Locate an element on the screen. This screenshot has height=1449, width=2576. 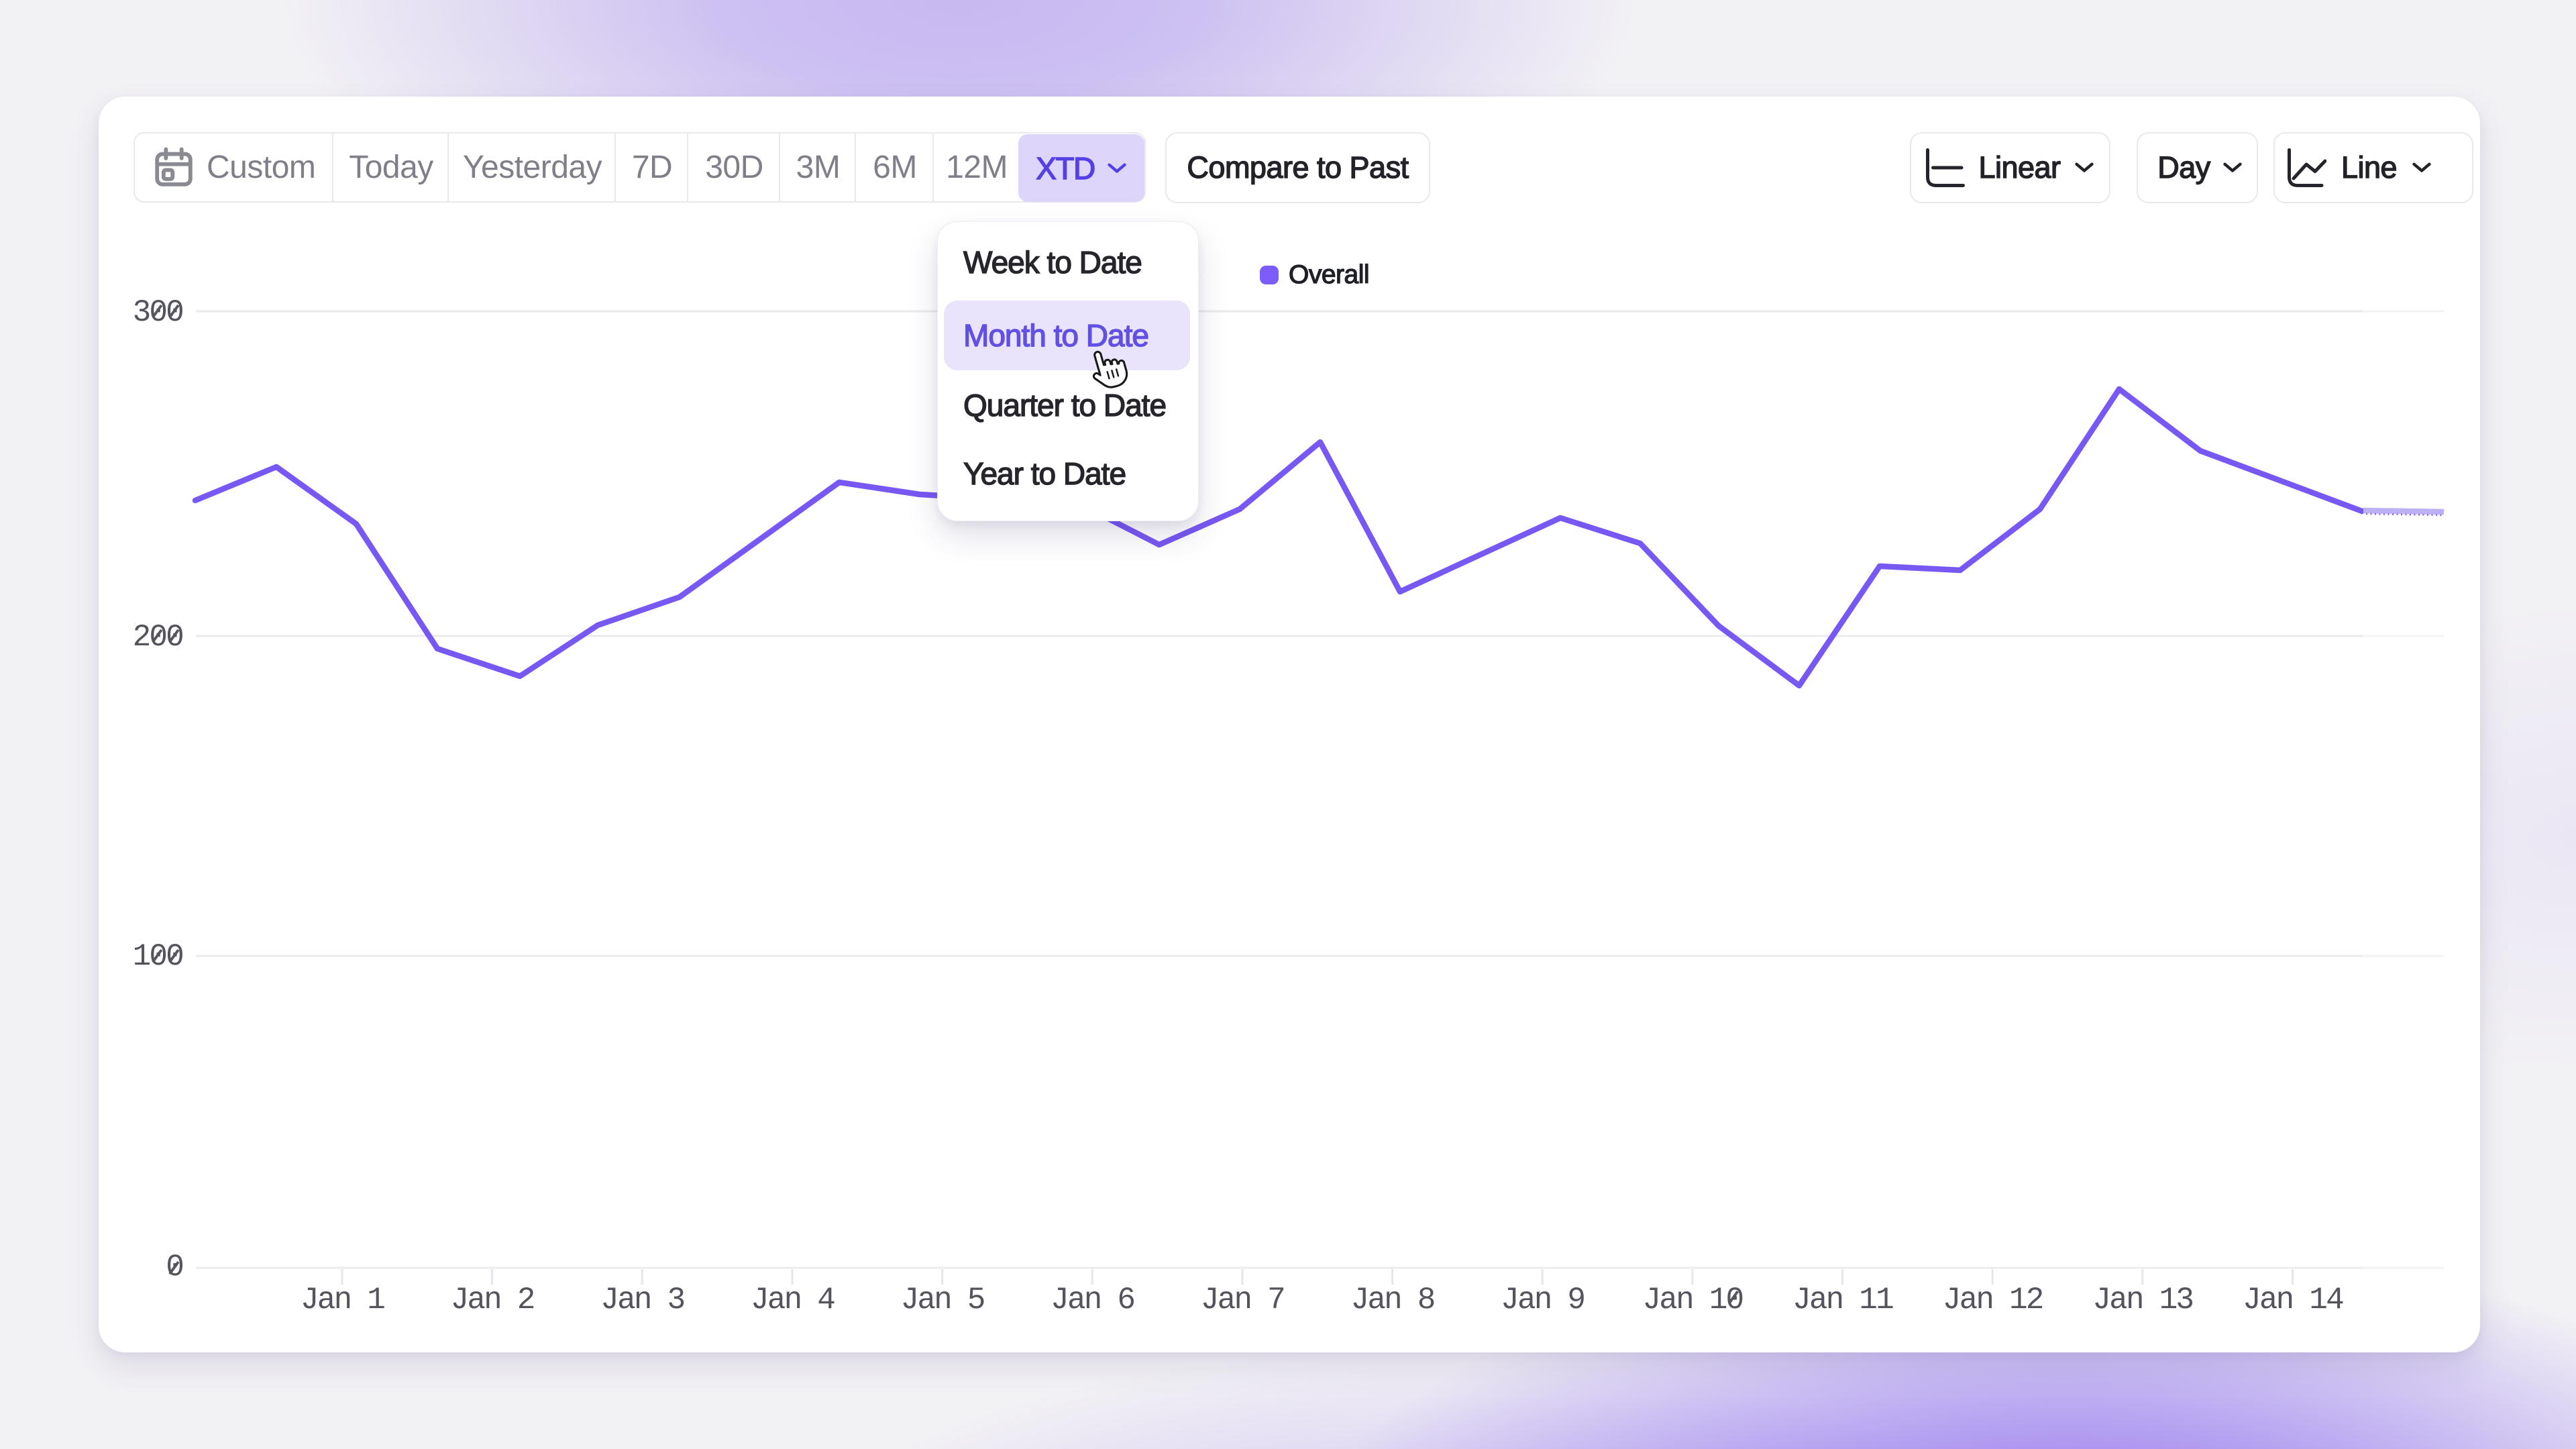
svg-text: Jan 2 is located at coordinates (492, 1300).